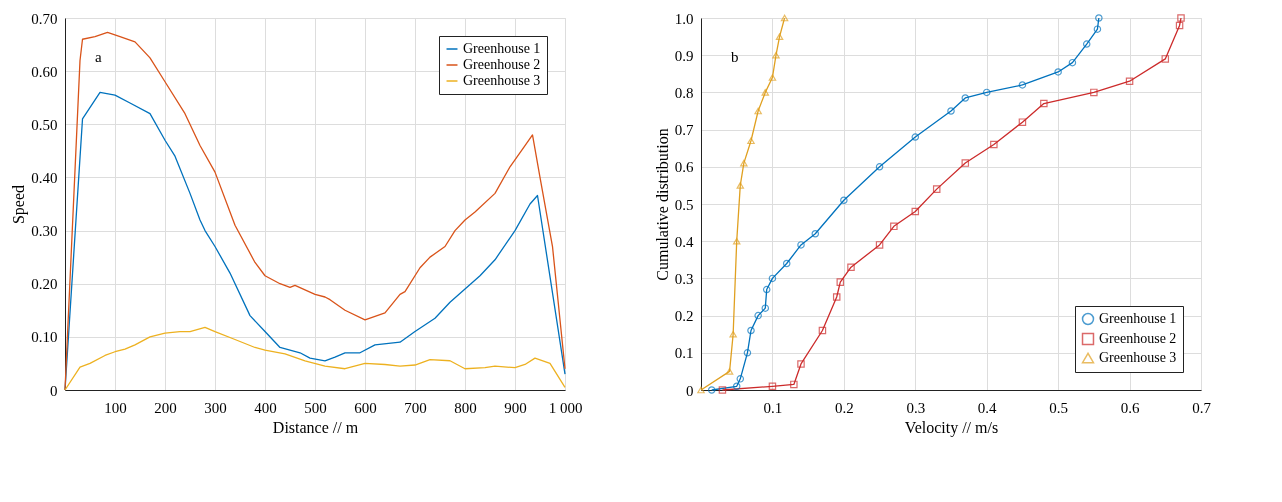 The height and width of the screenshot is (502, 1282). Describe the element at coordinates (684, 92) in the screenshot. I see `y-tick-label: 0.8` at that location.